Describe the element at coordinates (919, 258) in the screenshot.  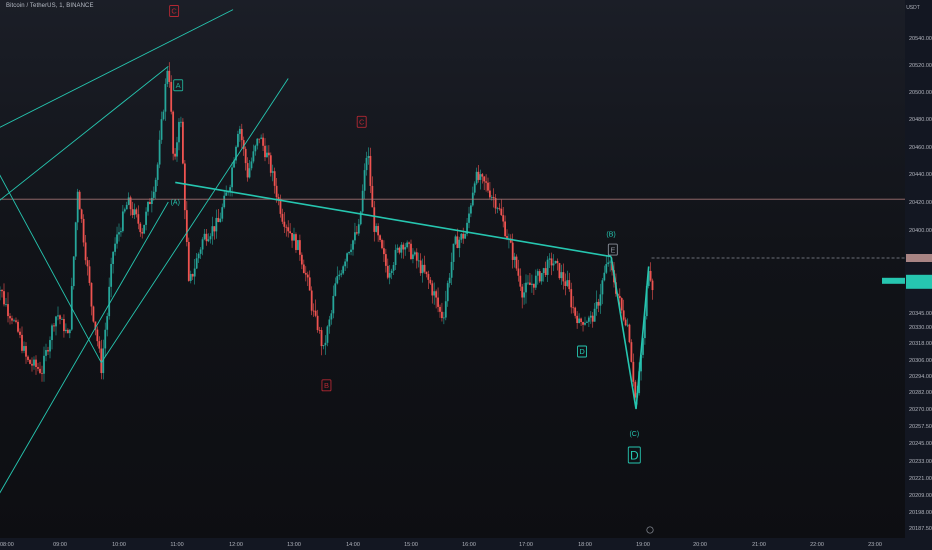
I see `current-price-badge` at that location.